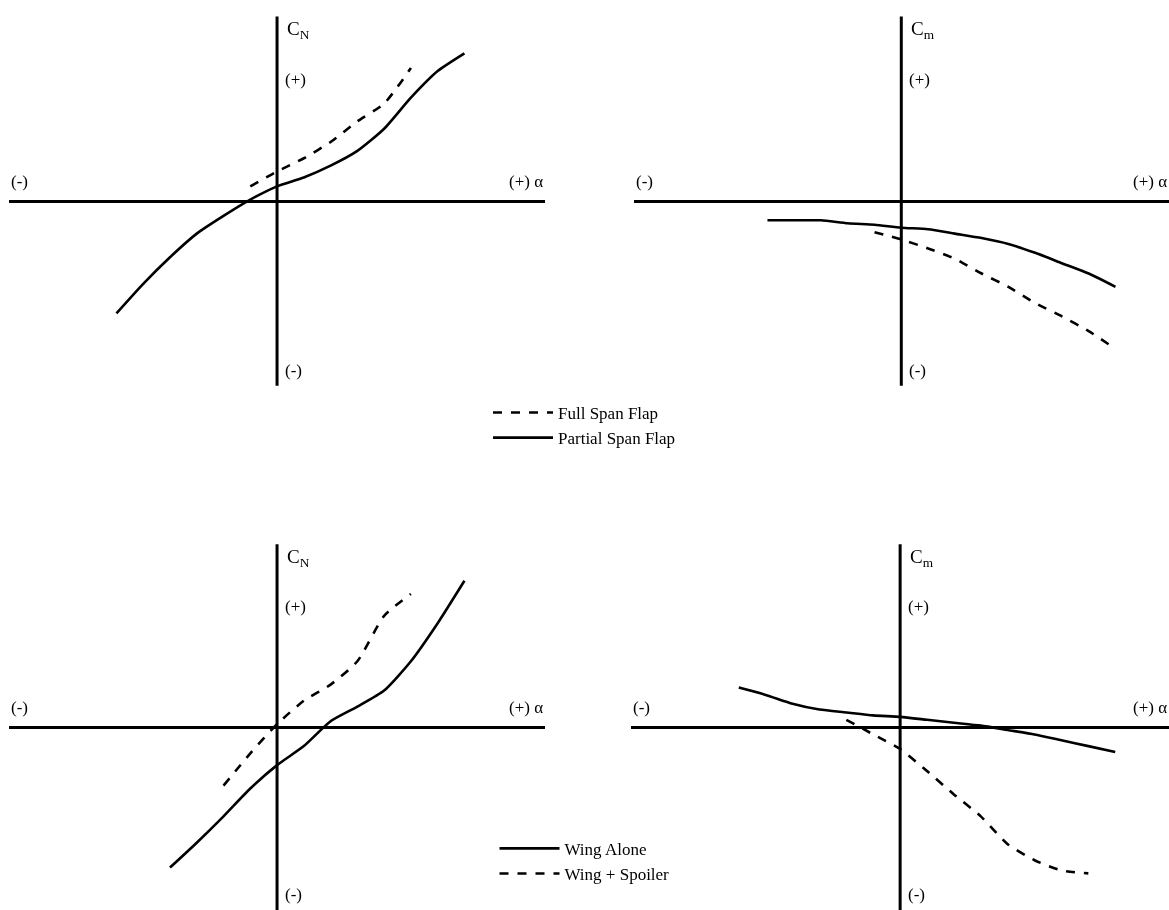 The width and height of the screenshot is (1169, 910). I want to click on legend-label: Wing Alone, so click(605, 849).